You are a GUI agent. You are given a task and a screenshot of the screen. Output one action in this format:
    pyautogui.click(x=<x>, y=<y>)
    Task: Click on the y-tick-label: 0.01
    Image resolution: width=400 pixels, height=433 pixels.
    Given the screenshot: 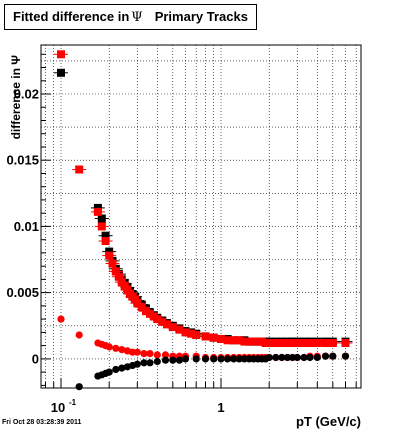 What is the action you would take?
    pyautogui.click(x=26, y=226)
    